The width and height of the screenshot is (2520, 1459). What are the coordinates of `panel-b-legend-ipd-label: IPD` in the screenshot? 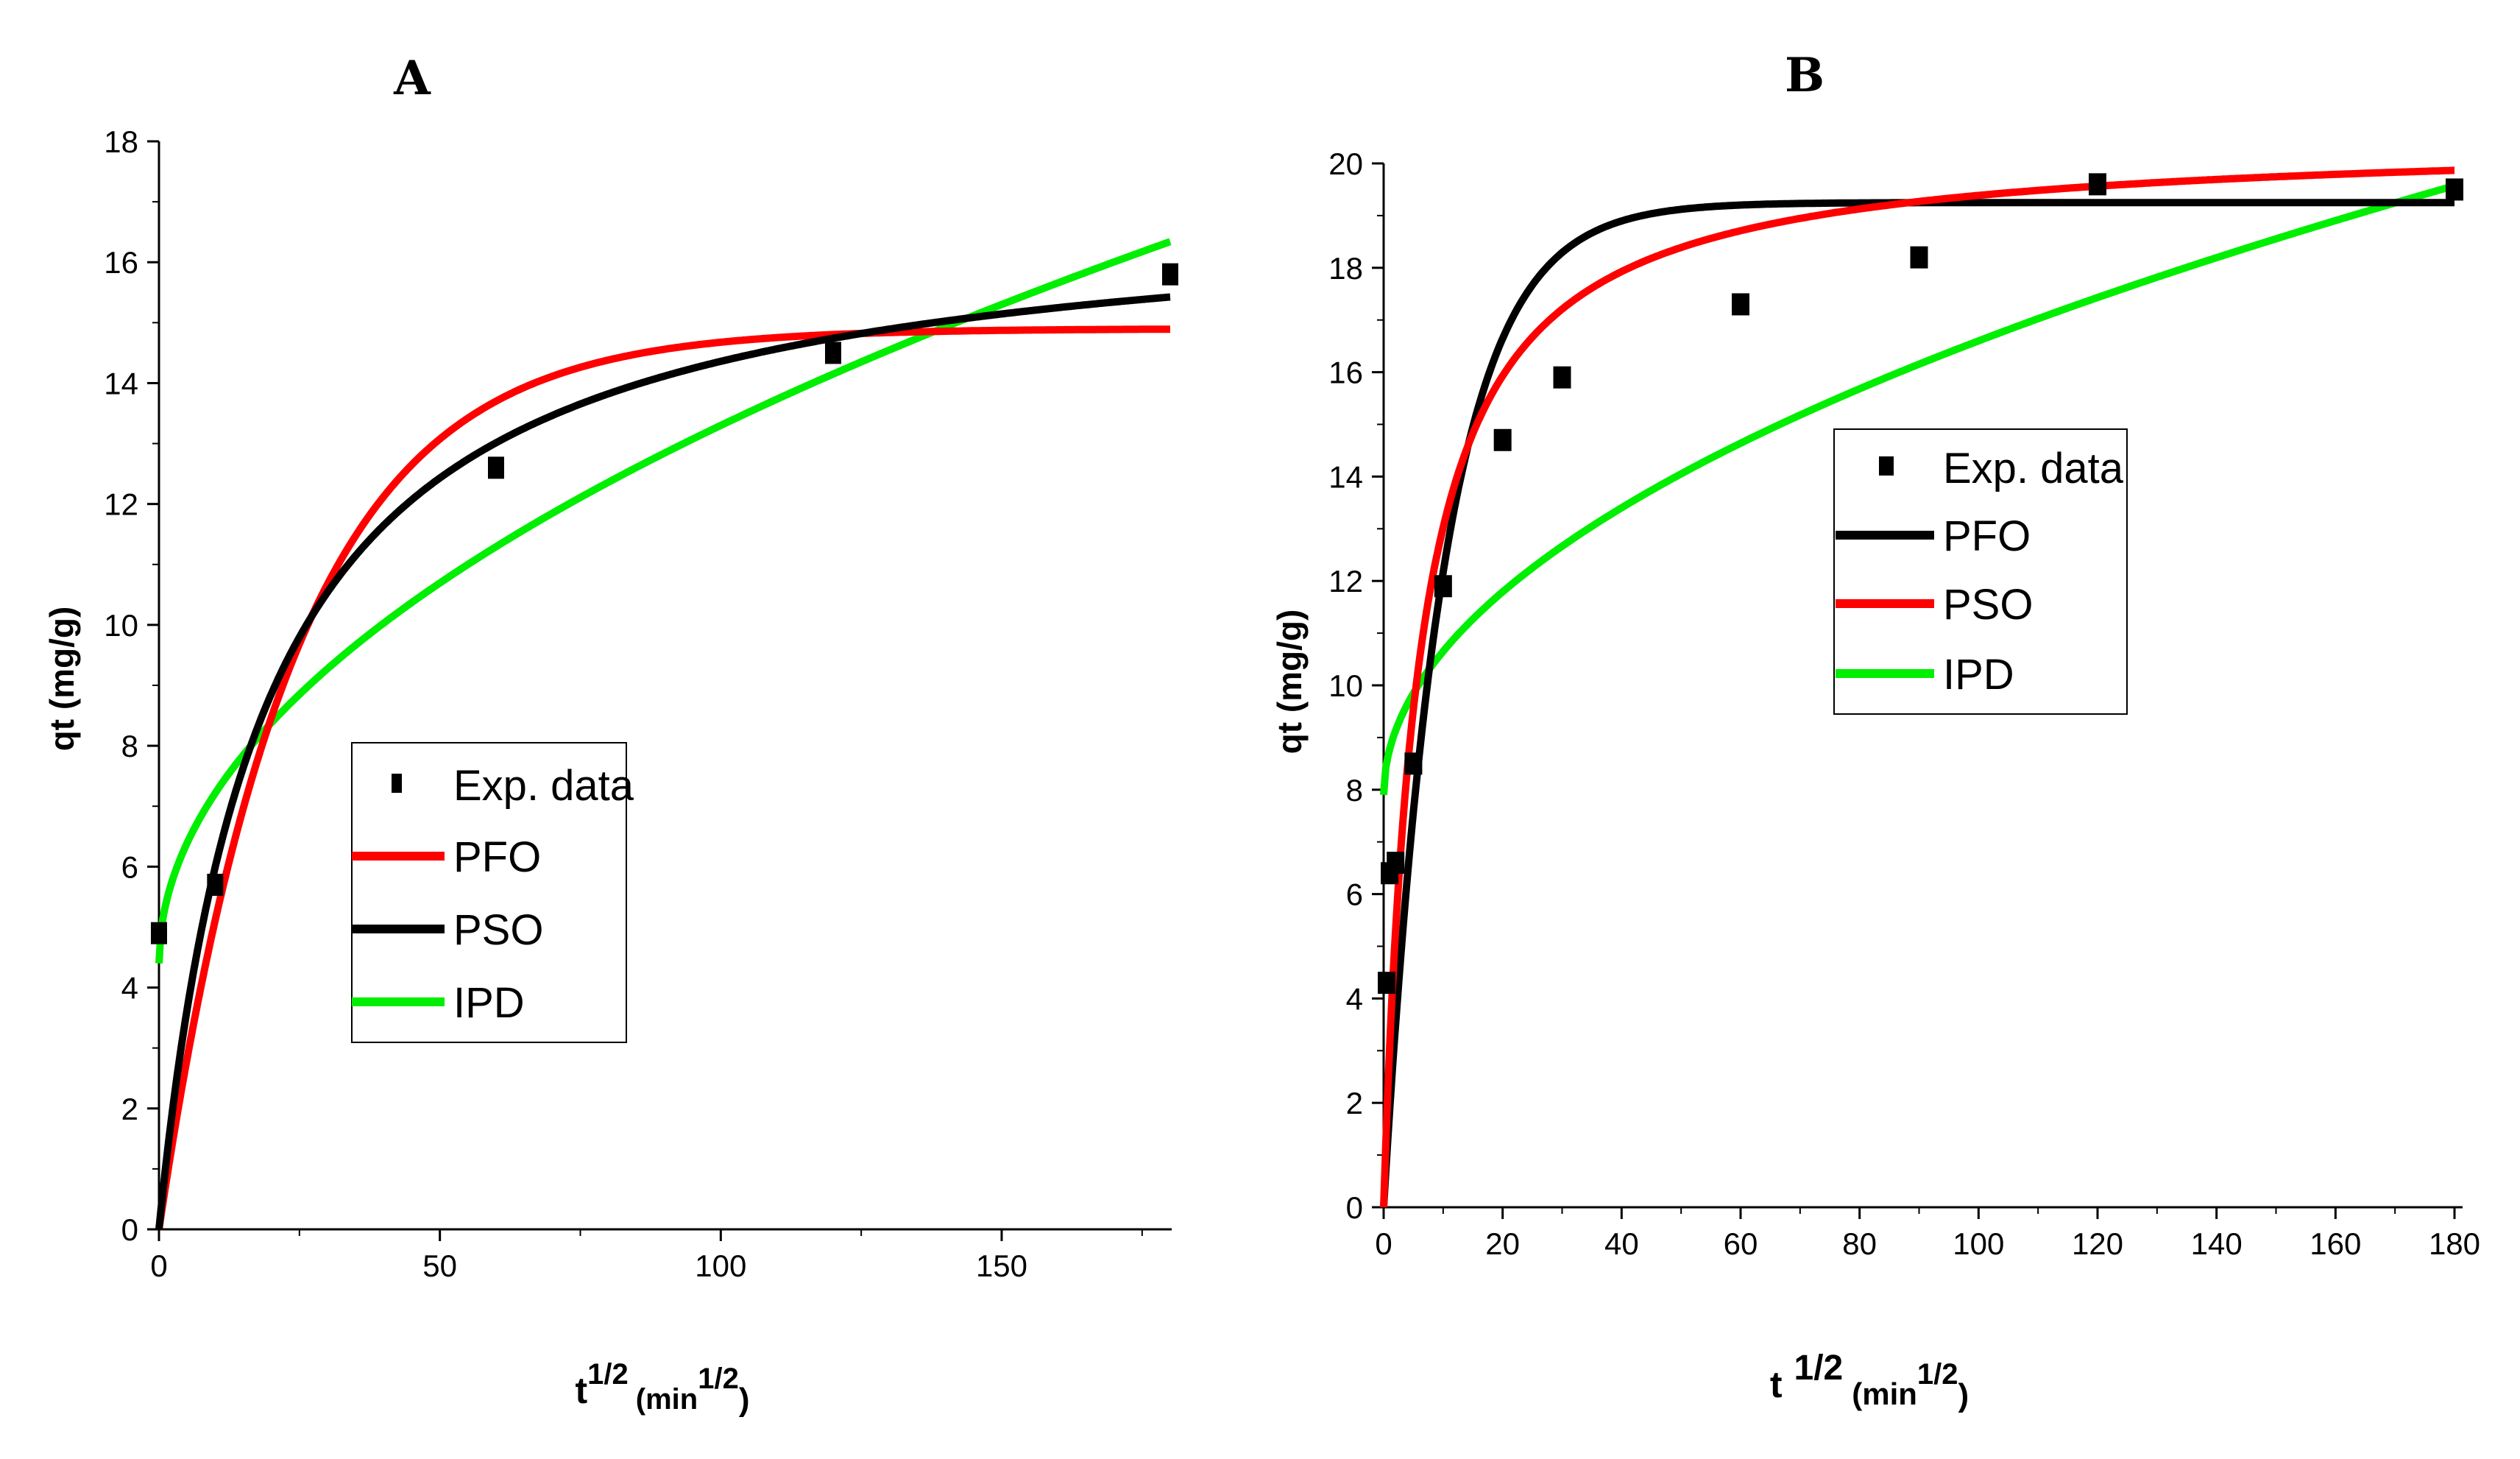 It's located at (1979, 675).